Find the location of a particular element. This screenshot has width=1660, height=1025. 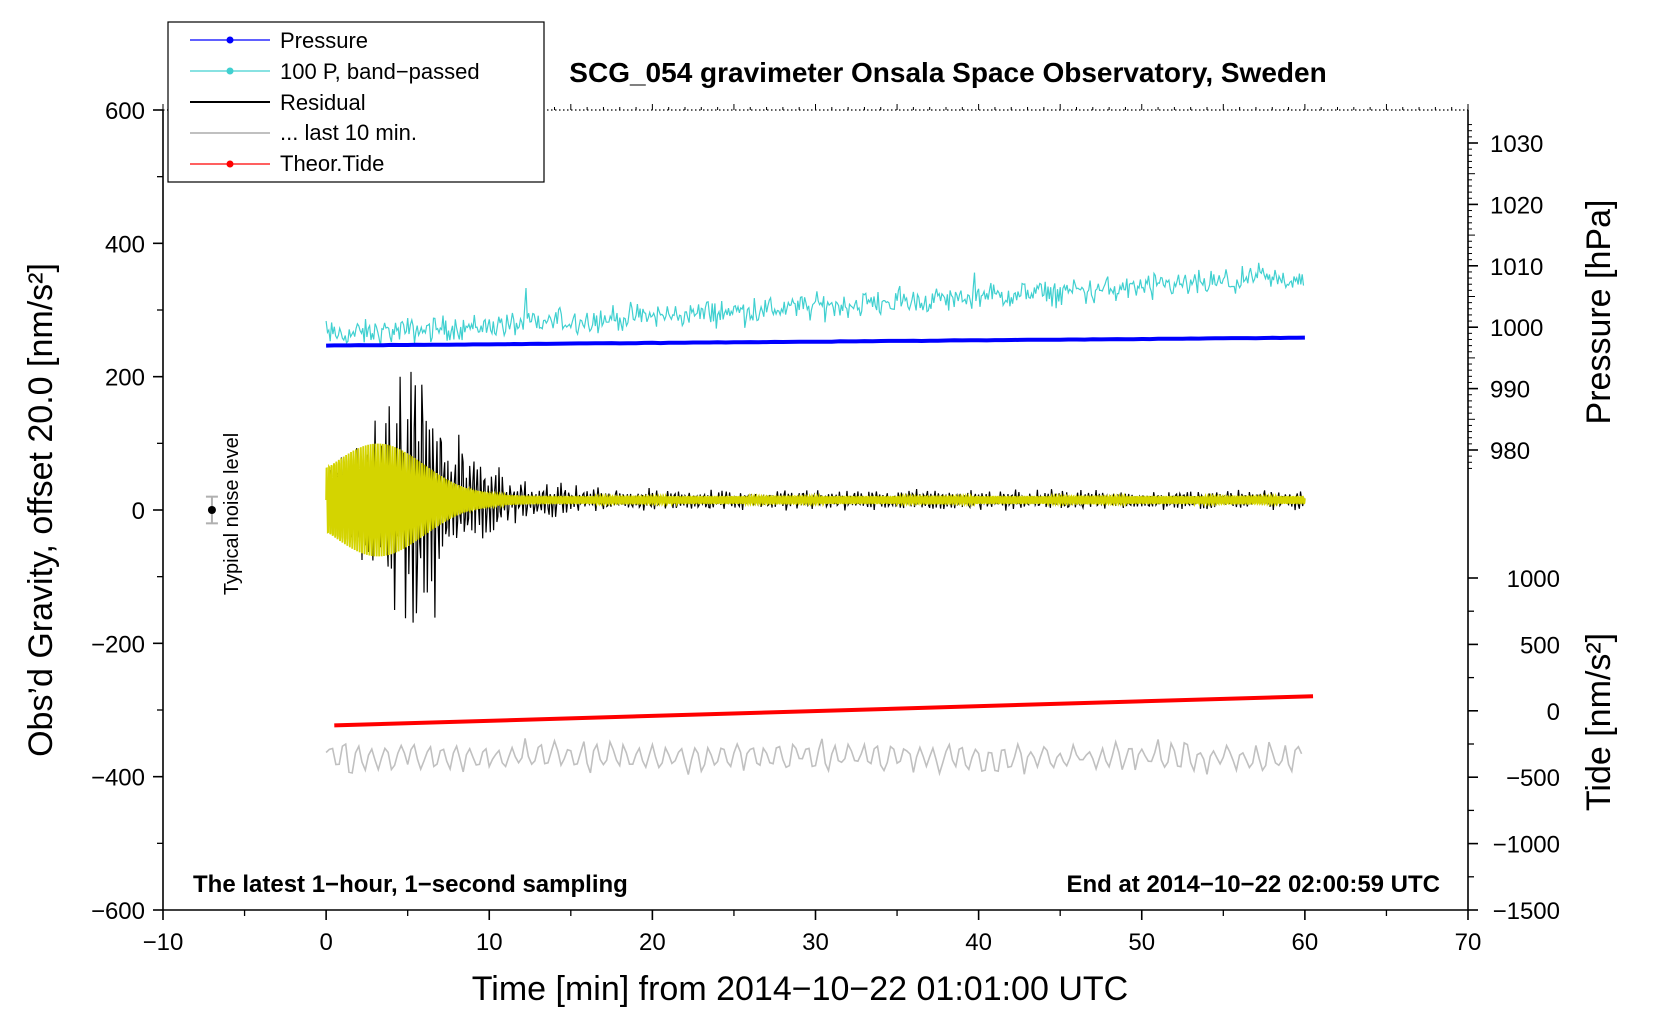

pressure-tick-label: 980 is located at coordinates (1510, 451).